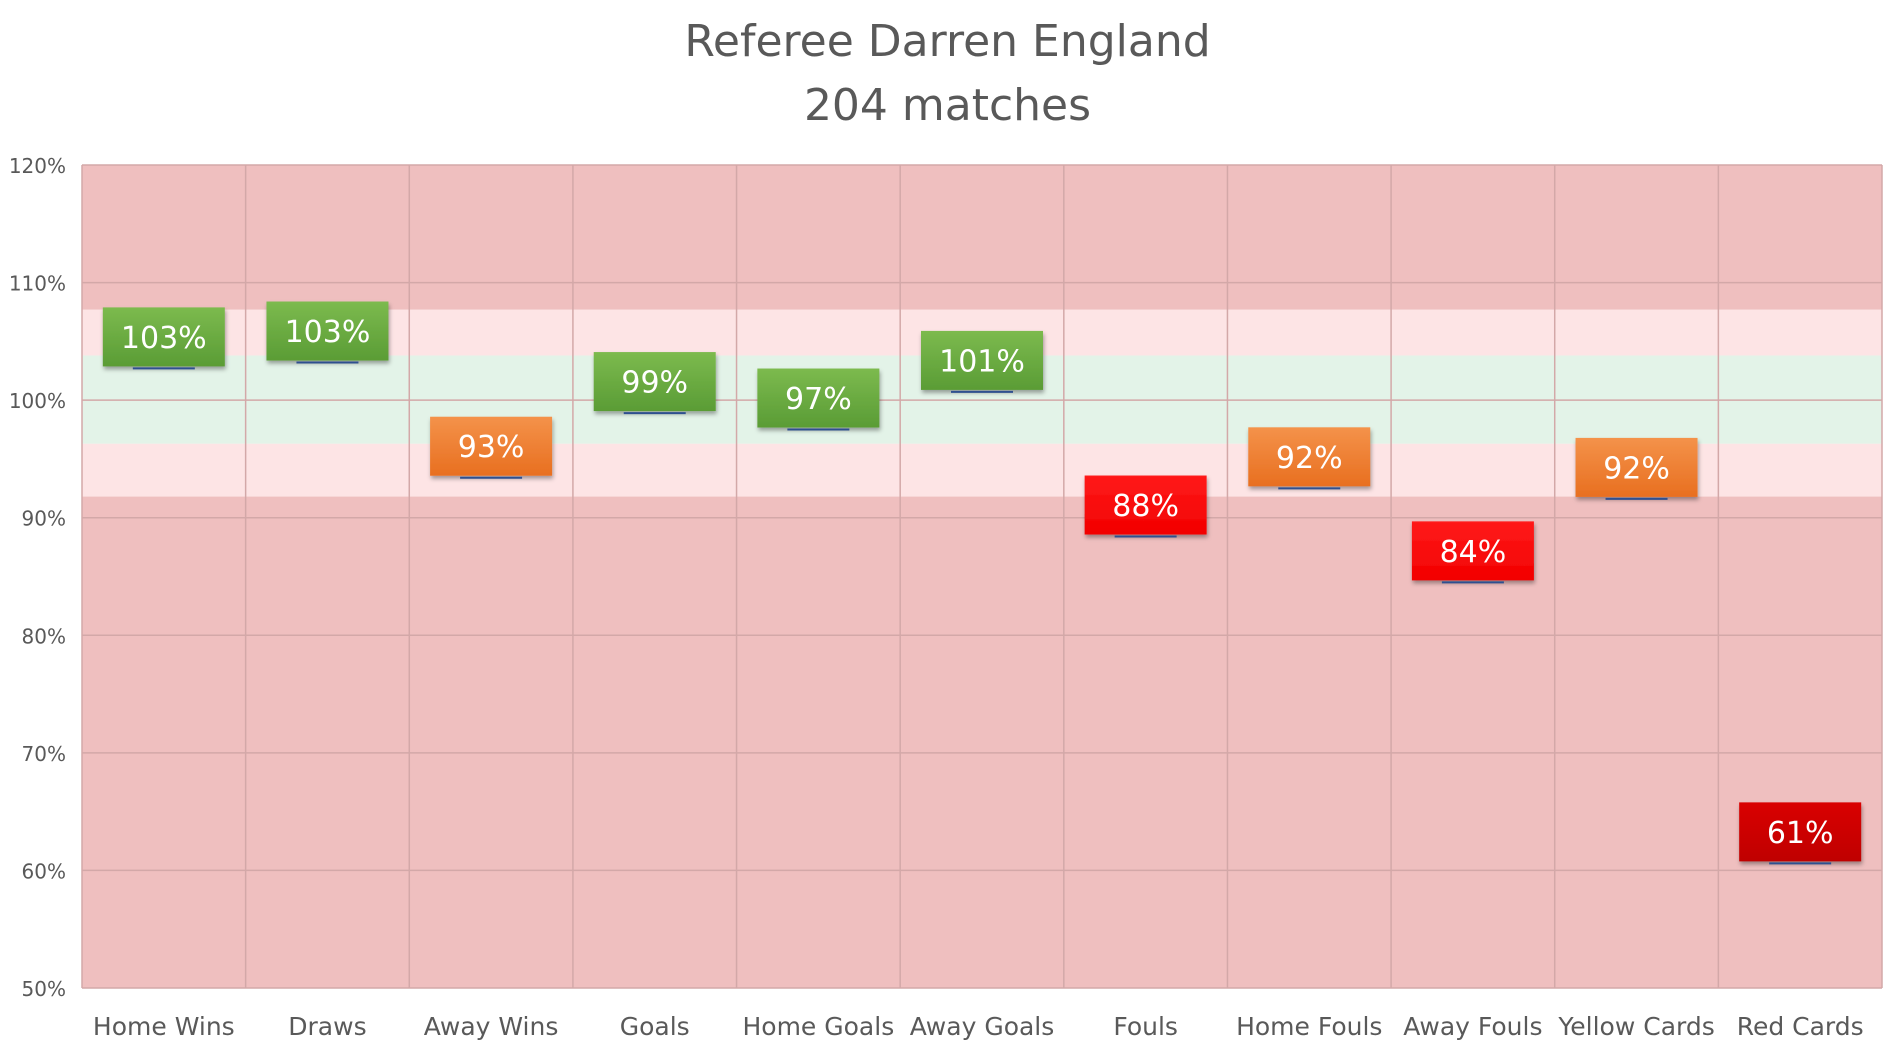 Image resolution: width=1895 pixels, height=1054 pixels. Describe the element at coordinates (947, 41) in the screenshot. I see `chart-title: Referee Darren England` at that location.